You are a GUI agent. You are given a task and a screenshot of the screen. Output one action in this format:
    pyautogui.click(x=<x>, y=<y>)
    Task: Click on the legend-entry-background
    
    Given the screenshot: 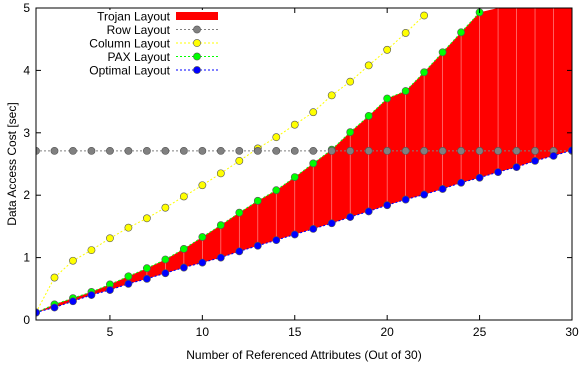 What is the action you would take?
    pyautogui.click(x=134, y=57)
    